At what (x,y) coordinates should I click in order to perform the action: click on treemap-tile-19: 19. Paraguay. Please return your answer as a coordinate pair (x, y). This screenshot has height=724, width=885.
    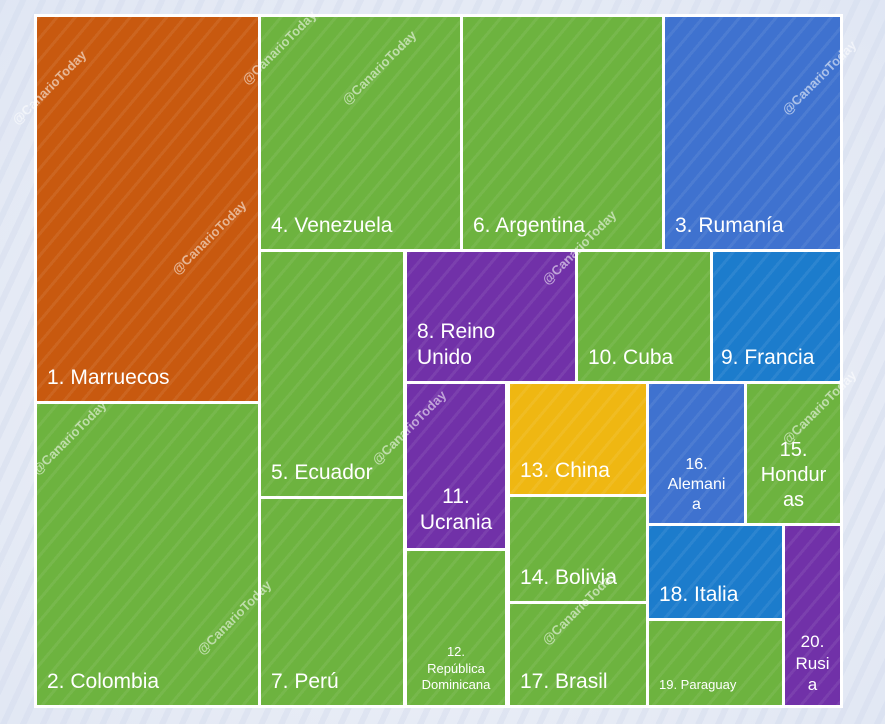
    Looking at the image, I should click on (715, 663).